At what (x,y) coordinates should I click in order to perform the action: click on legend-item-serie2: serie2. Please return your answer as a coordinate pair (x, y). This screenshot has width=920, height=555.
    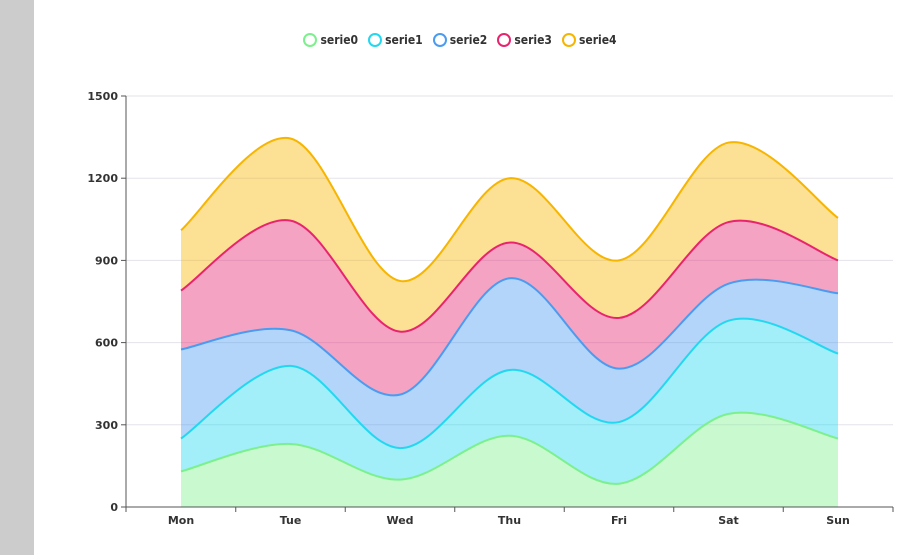
    Looking at the image, I should click on (460, 40).